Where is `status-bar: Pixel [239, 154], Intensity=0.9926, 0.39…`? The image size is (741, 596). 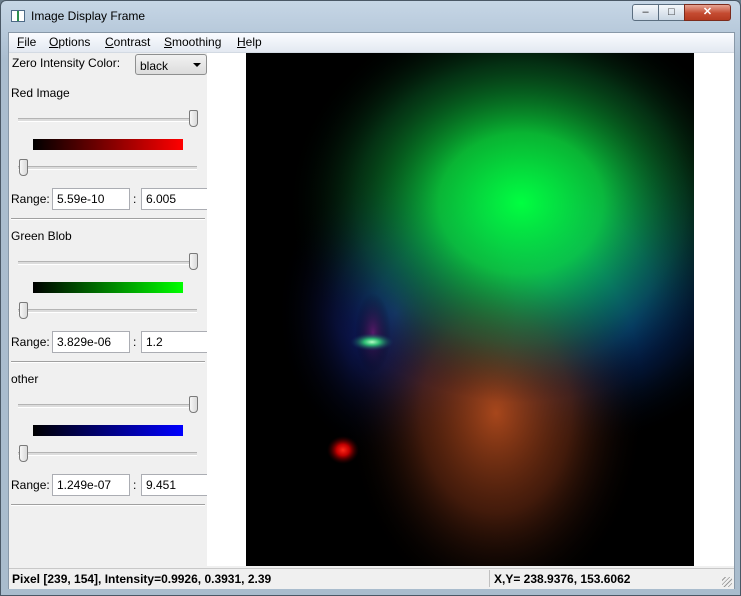
status-bar: Pixel [239, 154], Intensity=0.9926, 0.39… is located at coordinates (371, 578).